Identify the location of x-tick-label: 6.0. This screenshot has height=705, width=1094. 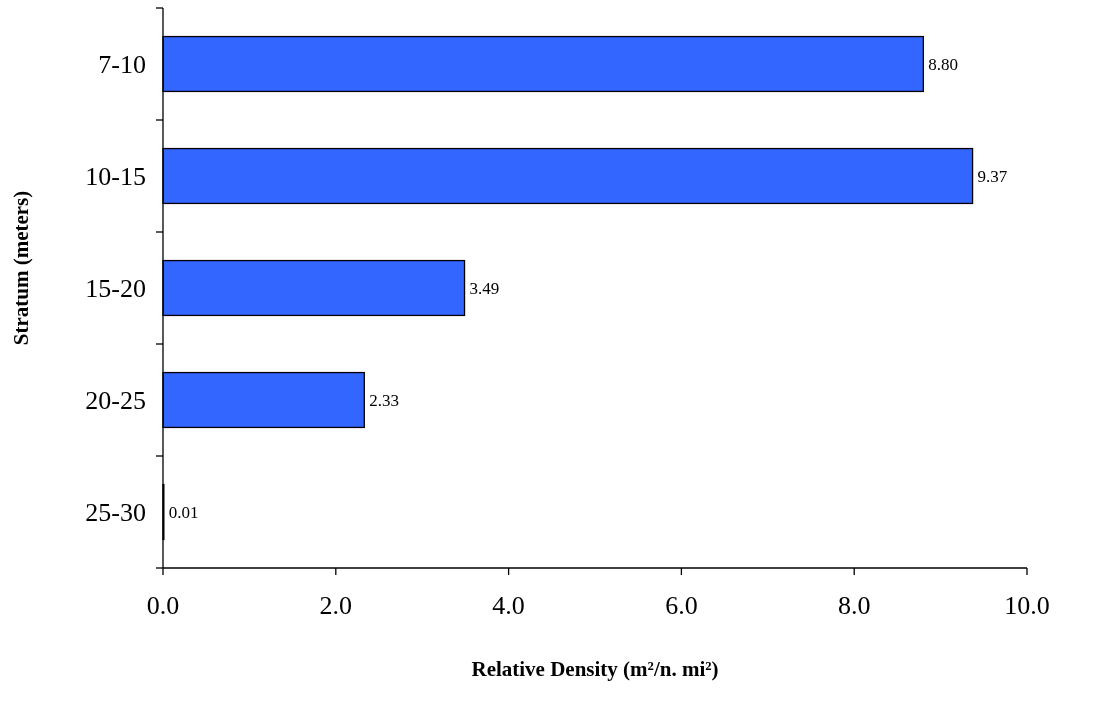
(681, 605).